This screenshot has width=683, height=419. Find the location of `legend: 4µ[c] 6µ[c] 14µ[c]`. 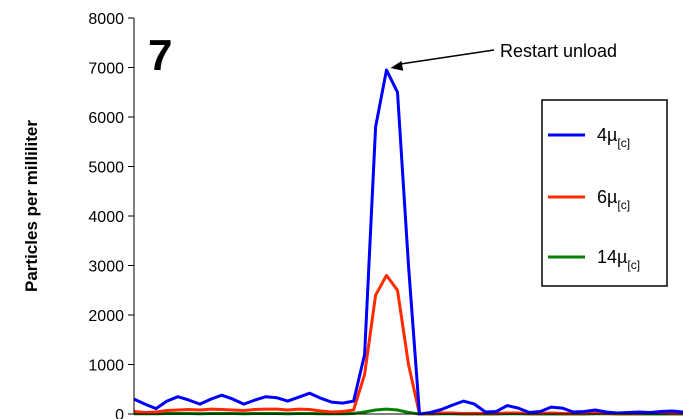

legend: 4µ[c] 6µ[c] 14µ[c] is located at coordinates (604, 193).